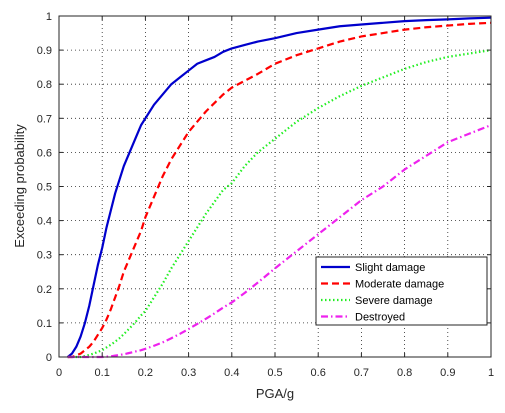 This screenshot has height=413, width=505. What do you see at coordinates (491, 373) in the screenshot?
I see `x-tick-label: 1` at bounding box center [491, 373].